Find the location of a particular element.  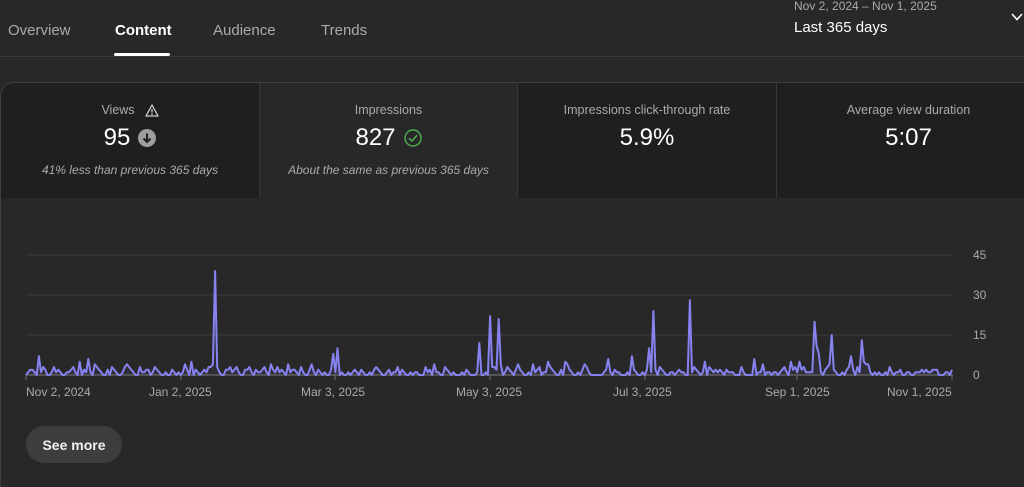

arrow-down-circle-icon is located at coordinates (147, 138).